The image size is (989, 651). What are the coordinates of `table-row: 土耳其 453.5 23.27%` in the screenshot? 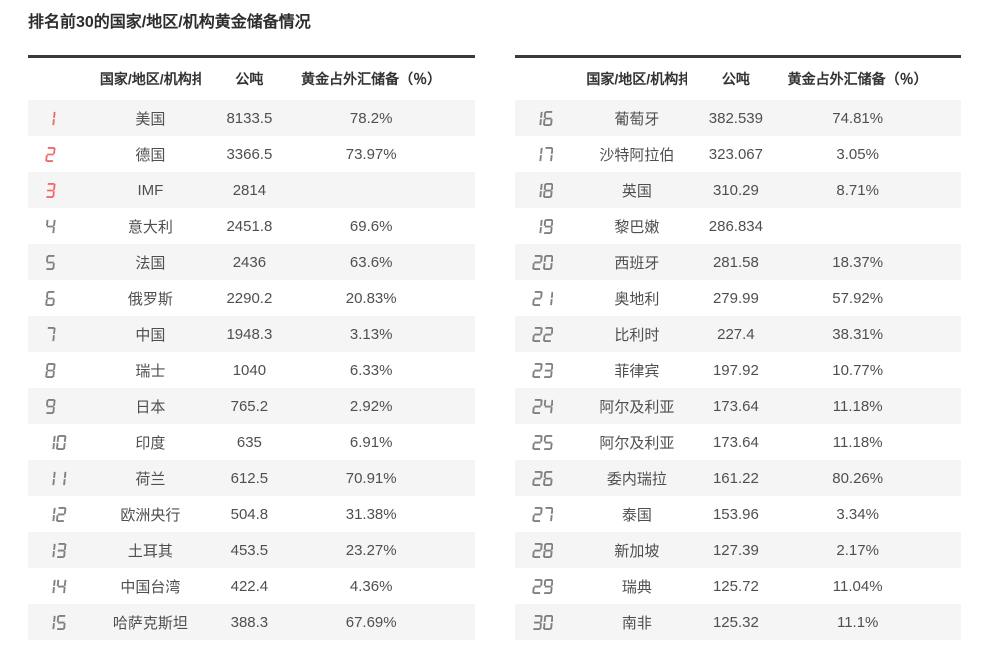 It's located at (251, 550).